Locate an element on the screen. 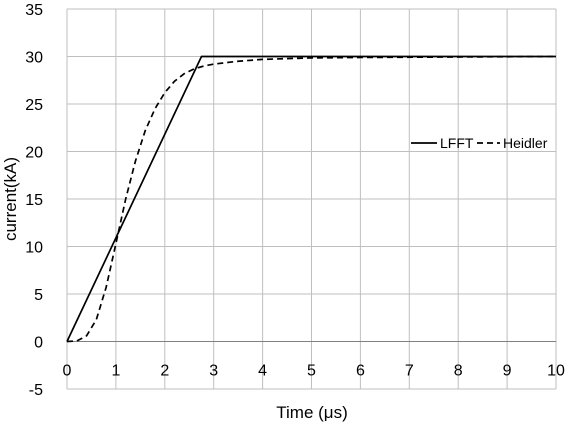  x-tick-label: 1 is located at coordinates (115, 371).